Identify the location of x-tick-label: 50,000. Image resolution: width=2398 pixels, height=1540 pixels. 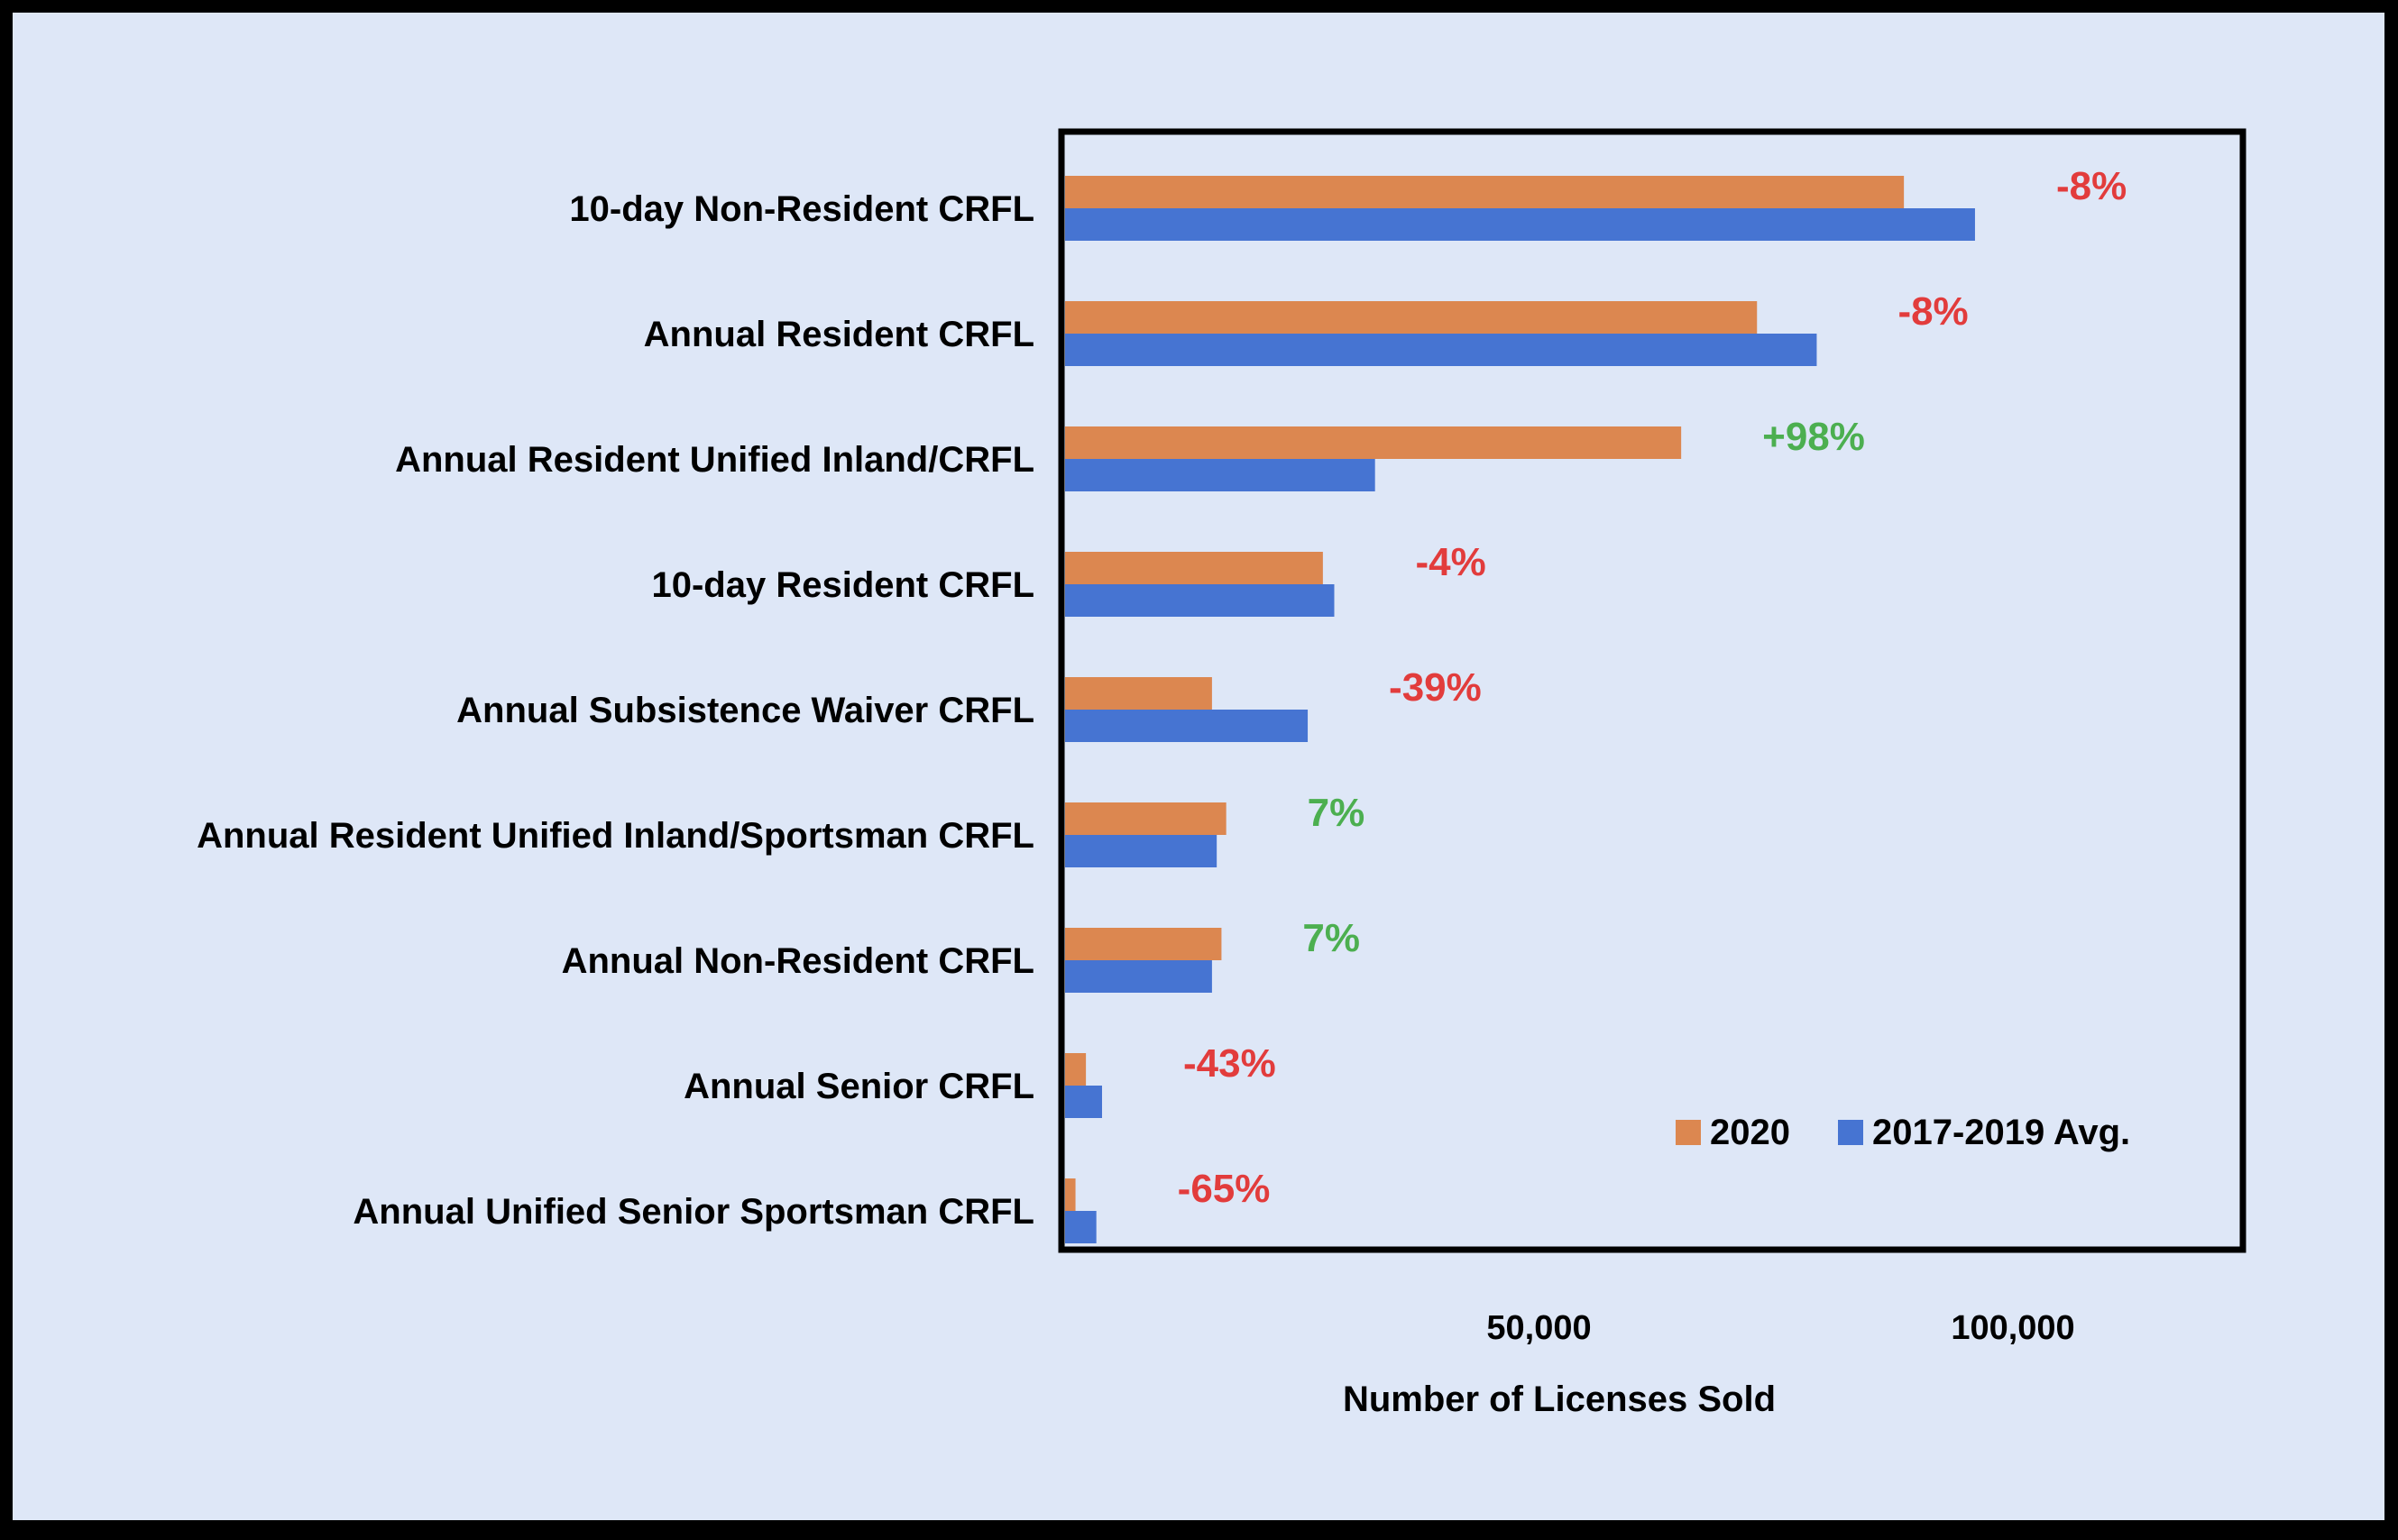
(1538, 1328).